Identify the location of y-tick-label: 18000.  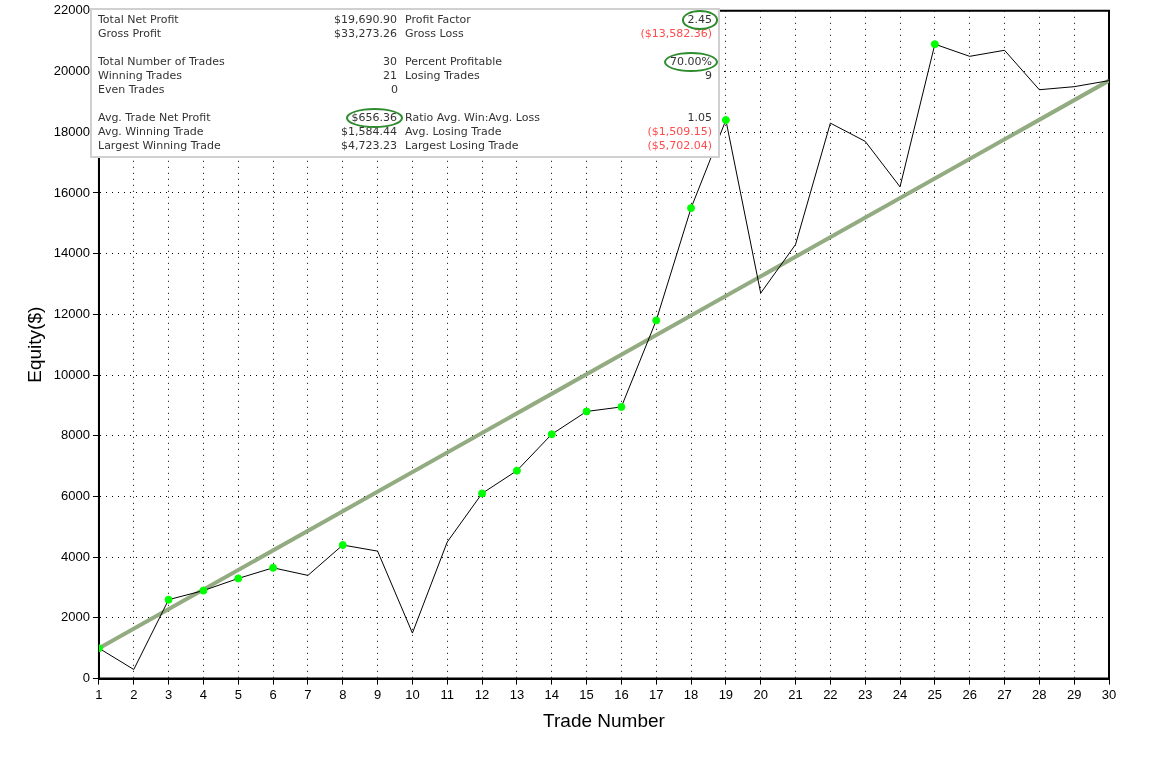
(71, 131).